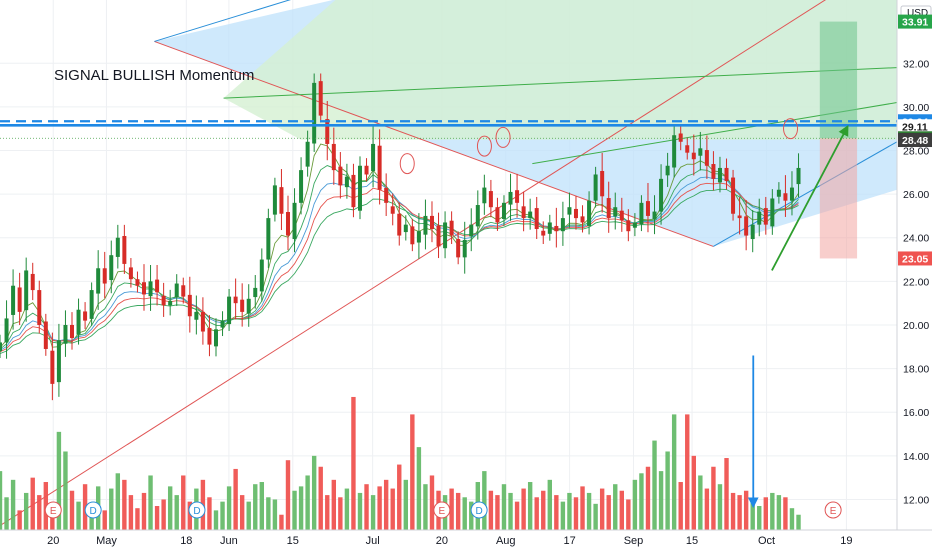  What do you see at coordinates (916, 326) in the screenshot?
I see `y-tick-label: 20.00` at bounding box center [916, 326].